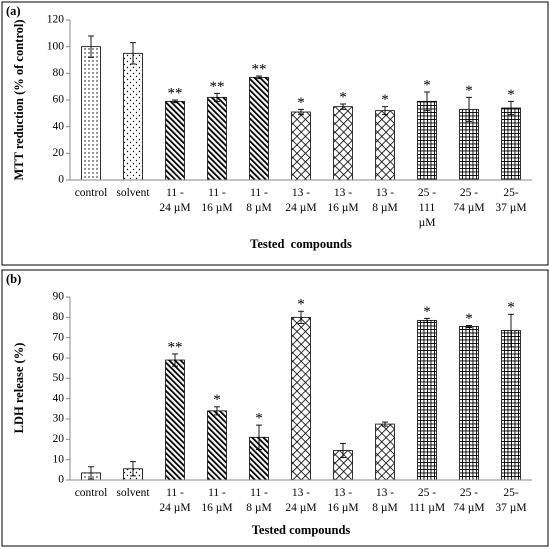 The image size is (550, 549). Describe the element at coordinates (59, 337) in the screenshot. I see `y-tick-label: 70` at that location.